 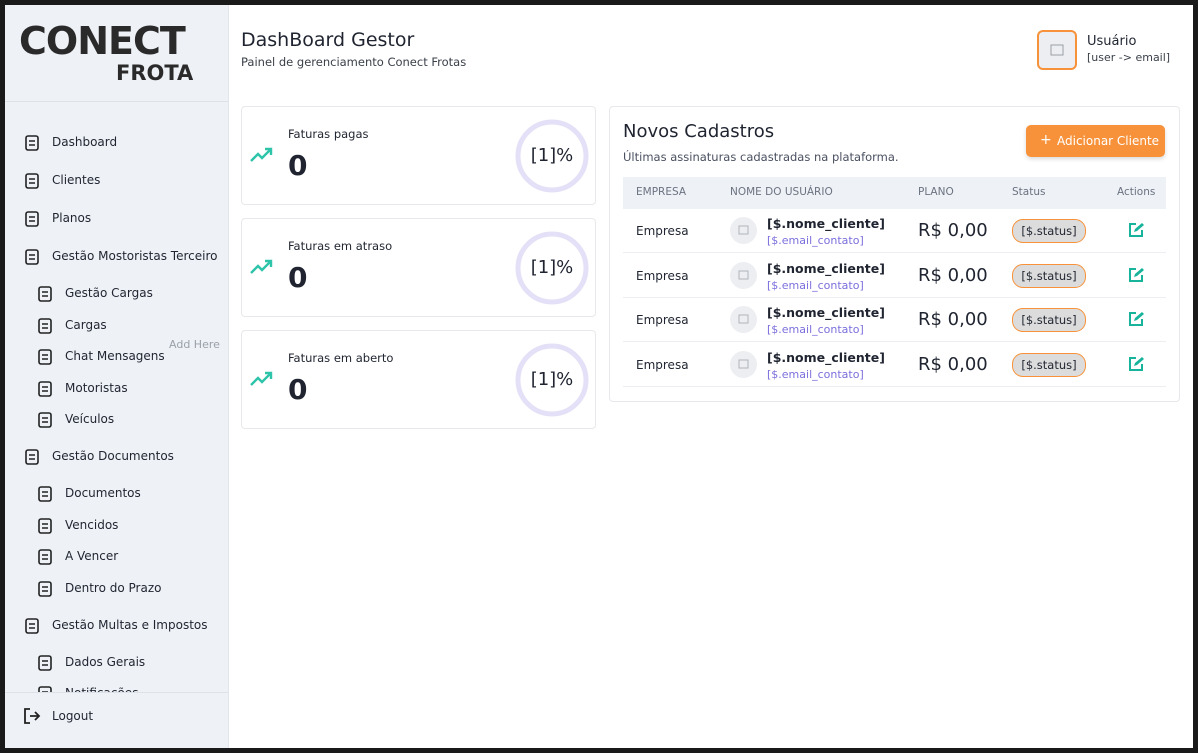 What do you see at coordinates (103, 493) in the screenshot?
I see `submenu-item: Documentos` at bounding box center [103, 493].